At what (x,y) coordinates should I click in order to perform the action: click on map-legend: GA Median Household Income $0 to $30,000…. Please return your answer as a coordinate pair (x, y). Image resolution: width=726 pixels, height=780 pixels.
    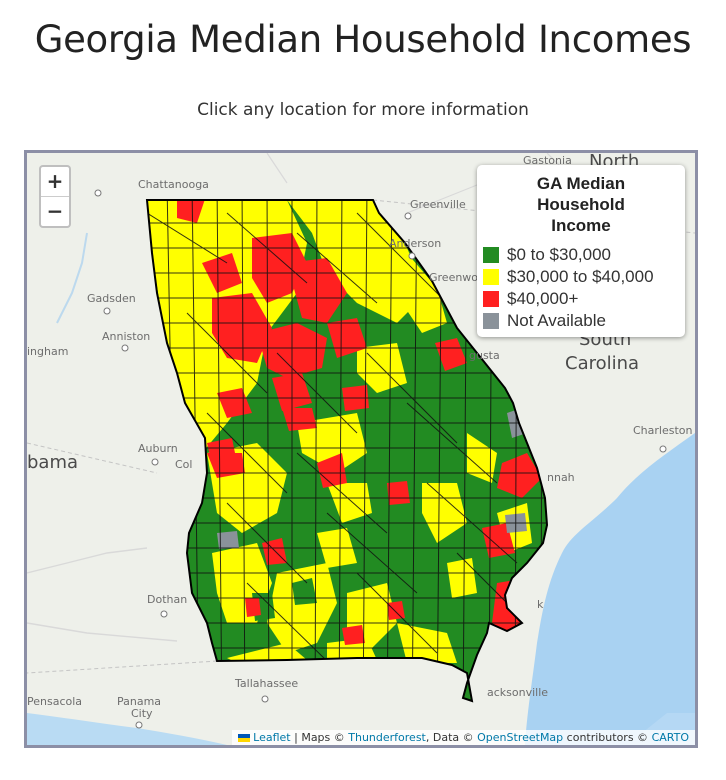
    Looking at the image, I should click on (581, 251).